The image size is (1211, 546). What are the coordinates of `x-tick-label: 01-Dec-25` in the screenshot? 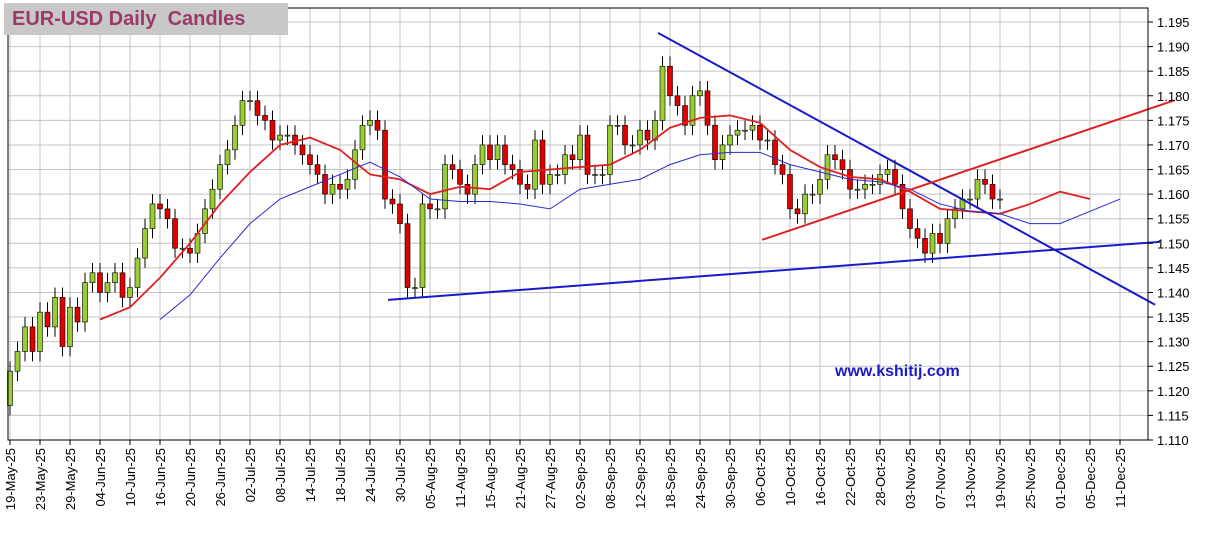 It's located at (1060, 478).